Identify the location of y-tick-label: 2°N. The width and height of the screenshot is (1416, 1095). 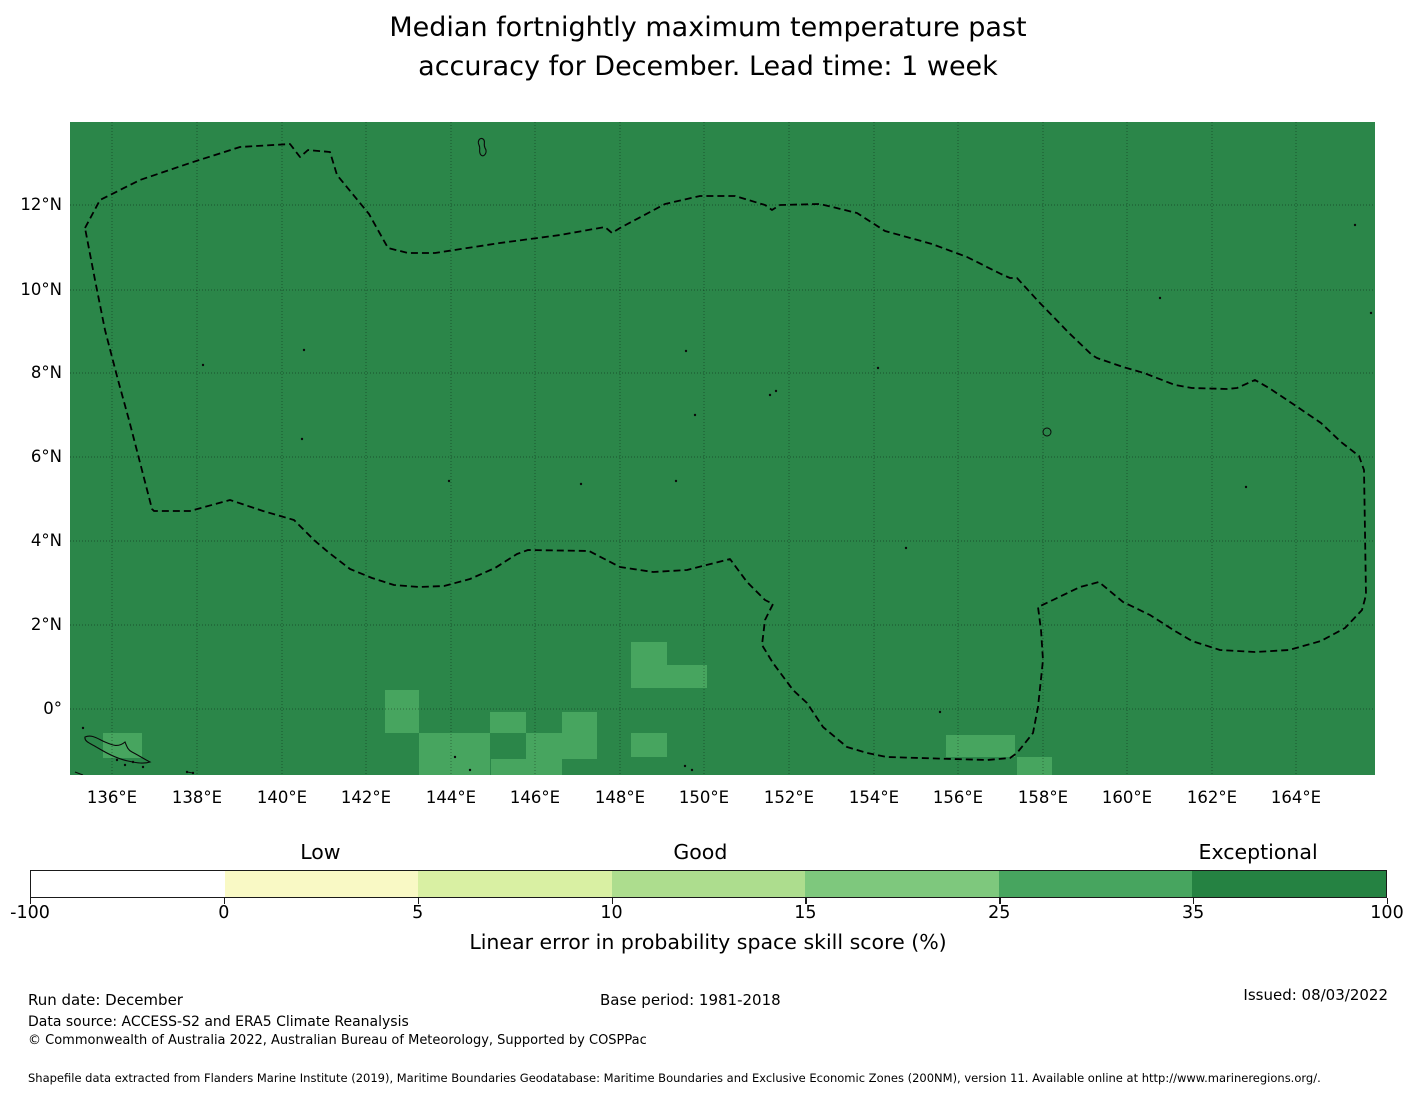
(46, 624).